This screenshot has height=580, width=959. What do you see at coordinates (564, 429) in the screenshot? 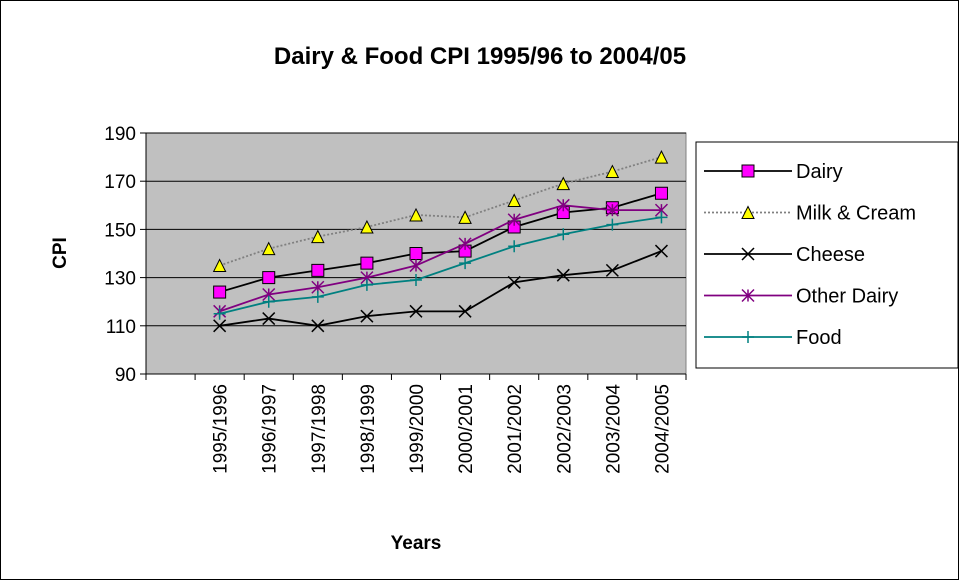
I see `x-tick-label: 2002/2003` at bounding box center [564, 429].